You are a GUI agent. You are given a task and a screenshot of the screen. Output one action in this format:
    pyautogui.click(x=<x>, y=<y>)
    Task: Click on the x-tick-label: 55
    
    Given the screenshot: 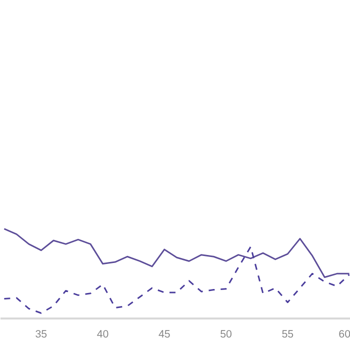 What is the action you would take?
    pyautogui.click(x=288, y=334)
    